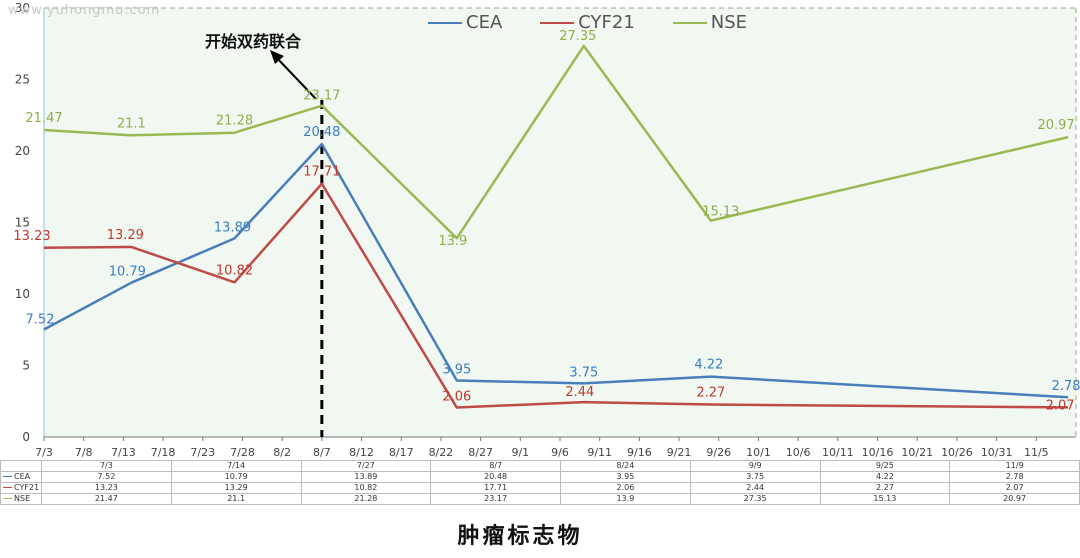 This screenshot has height=558, width=1080. I want to click on data-label-cyf21: 2.06, so click(456, 397).